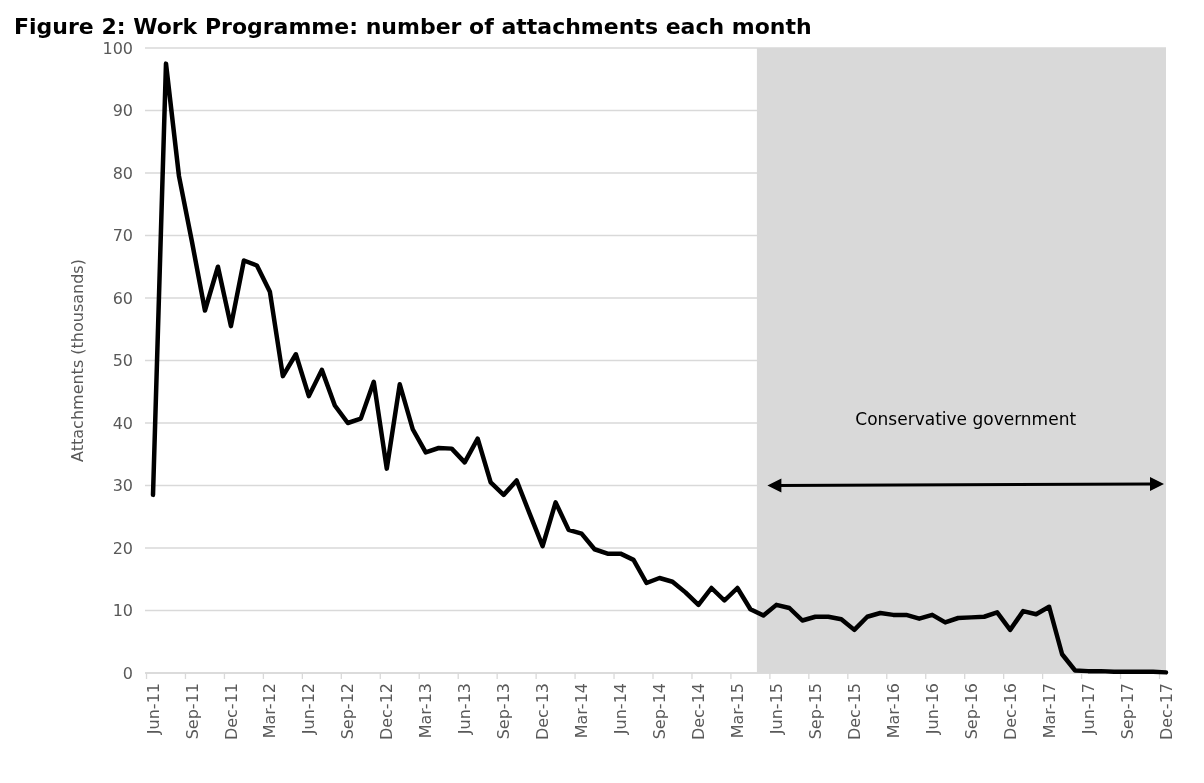  What do you see at coordinates (815, 711) in the screenshot?
I see `x-tick-label: Sep-15` at bounding box center [815, 711].